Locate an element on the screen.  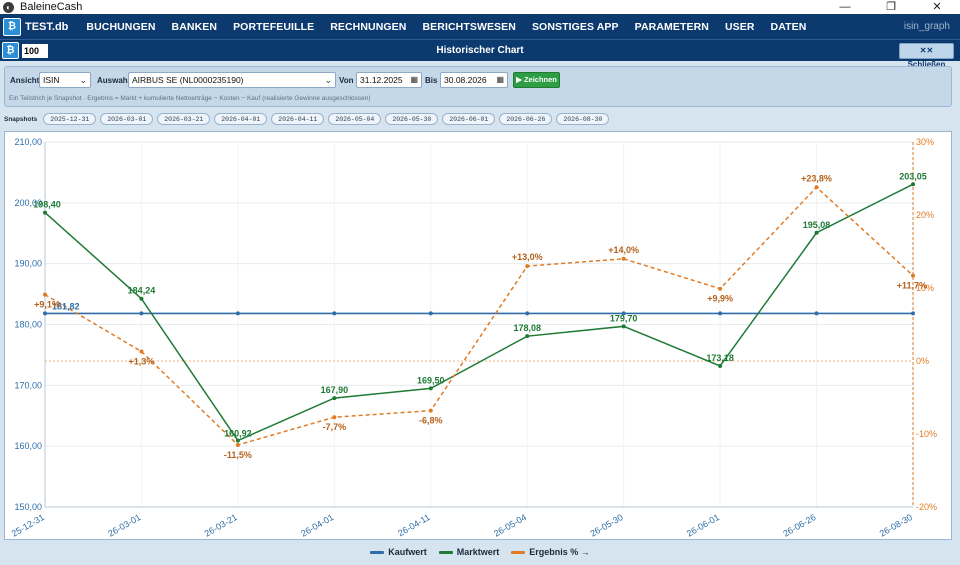
legend-label: Kaufwert is located at coordinates (407, 552).